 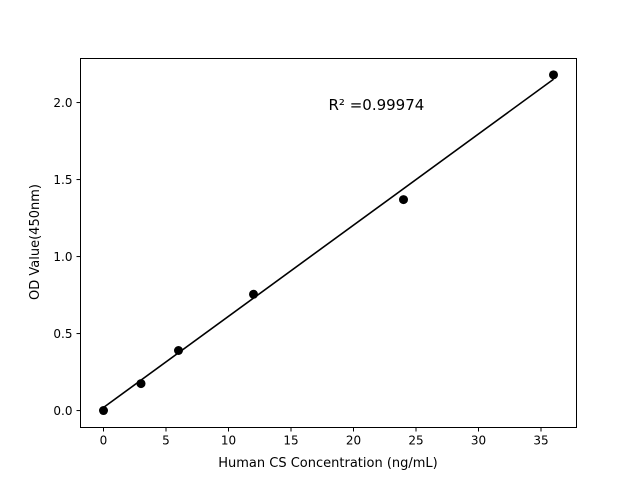 What do you see at coordinates (166, 441) in the screenshot?
I see `x-tick-label: 5` at bounding box center [166, 441].